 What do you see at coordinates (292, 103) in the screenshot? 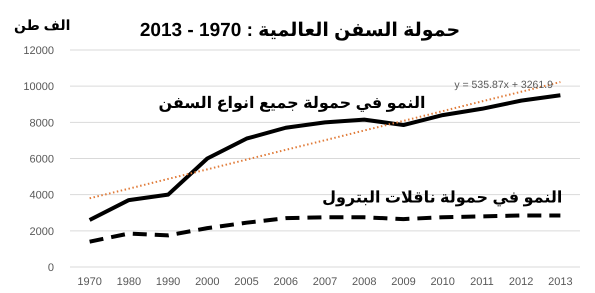
I see `series-label: النمو في حمولة جميع انواع السفن` at bounding box center [292, 103].